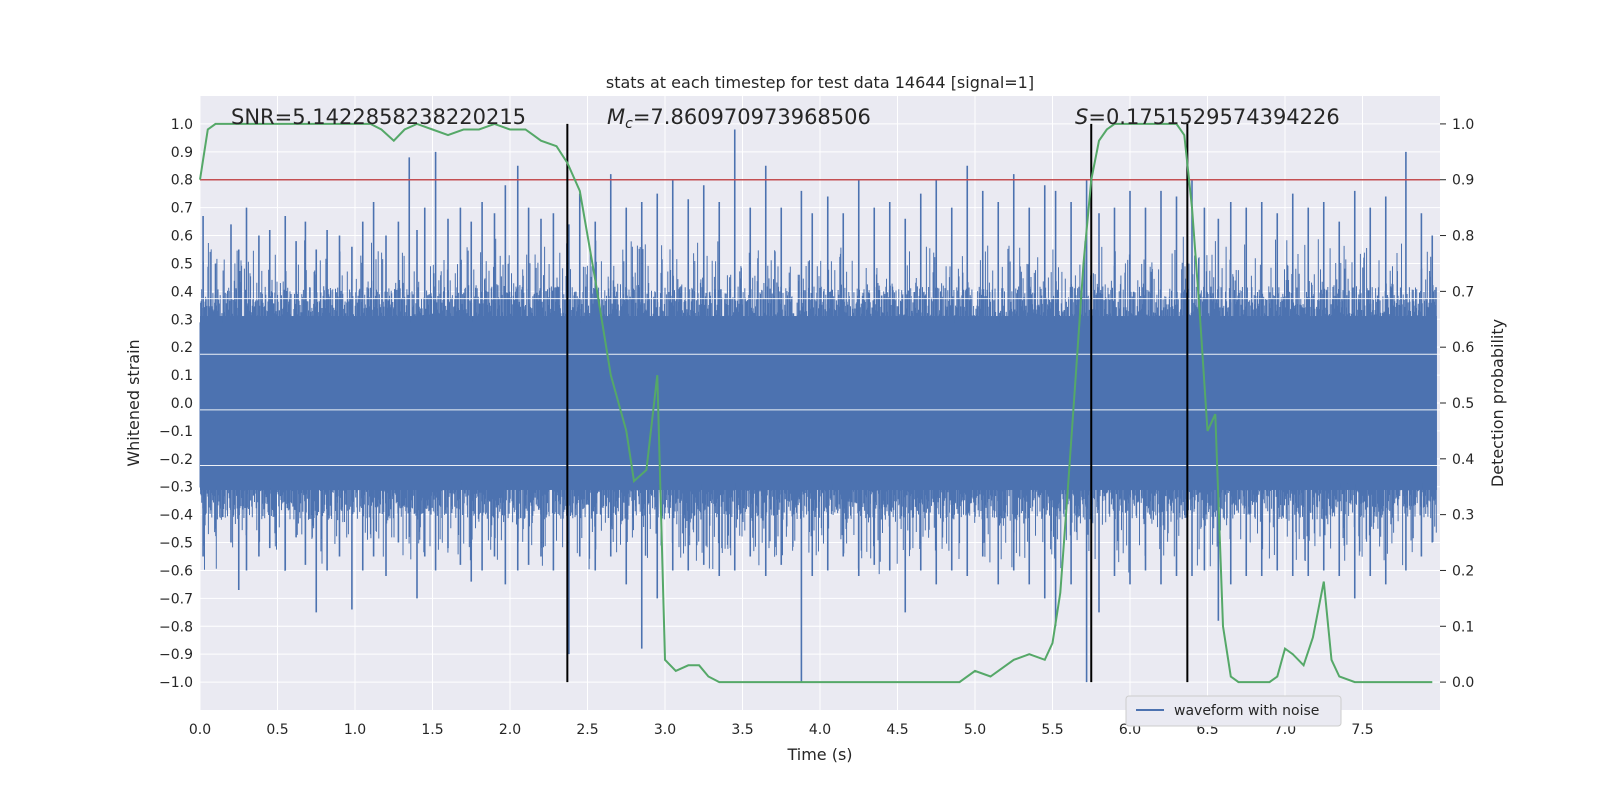 The width and height of the screenshot is (1600, 800). What do you see at coordinates (629, 124) in the screenshot?
I see `chirp-mass-subscript: c` at bounding box center [629, 124].